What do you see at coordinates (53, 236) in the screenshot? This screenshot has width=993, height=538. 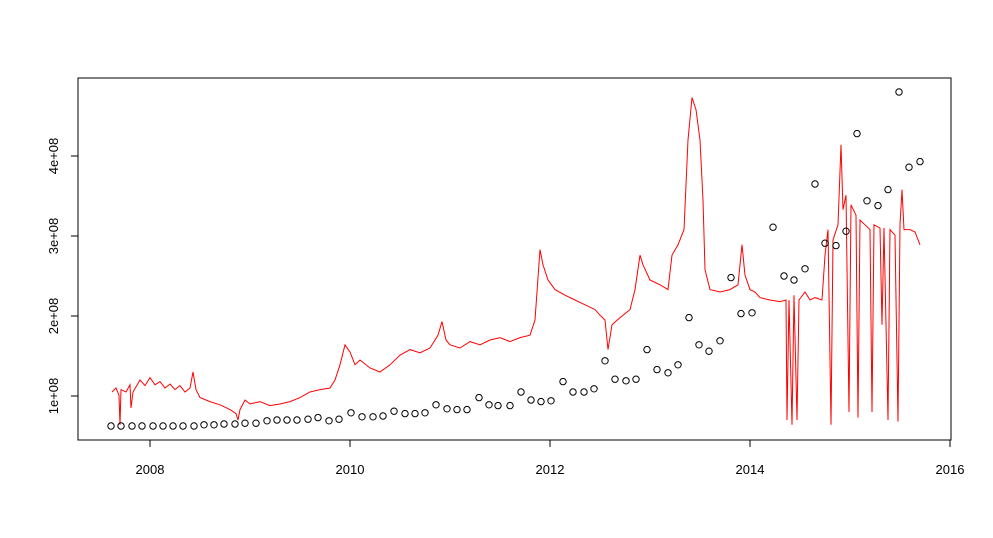 I see `y-tick-label: 3e+08` at bounding box center [53, 236].